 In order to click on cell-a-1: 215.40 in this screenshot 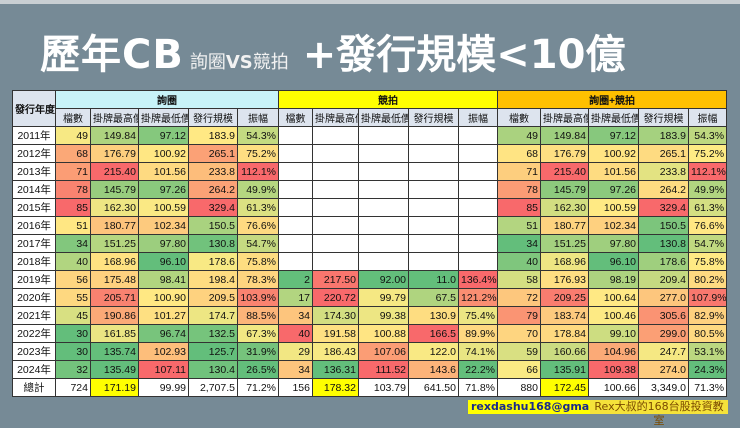, I will do `click(114, 171)`.